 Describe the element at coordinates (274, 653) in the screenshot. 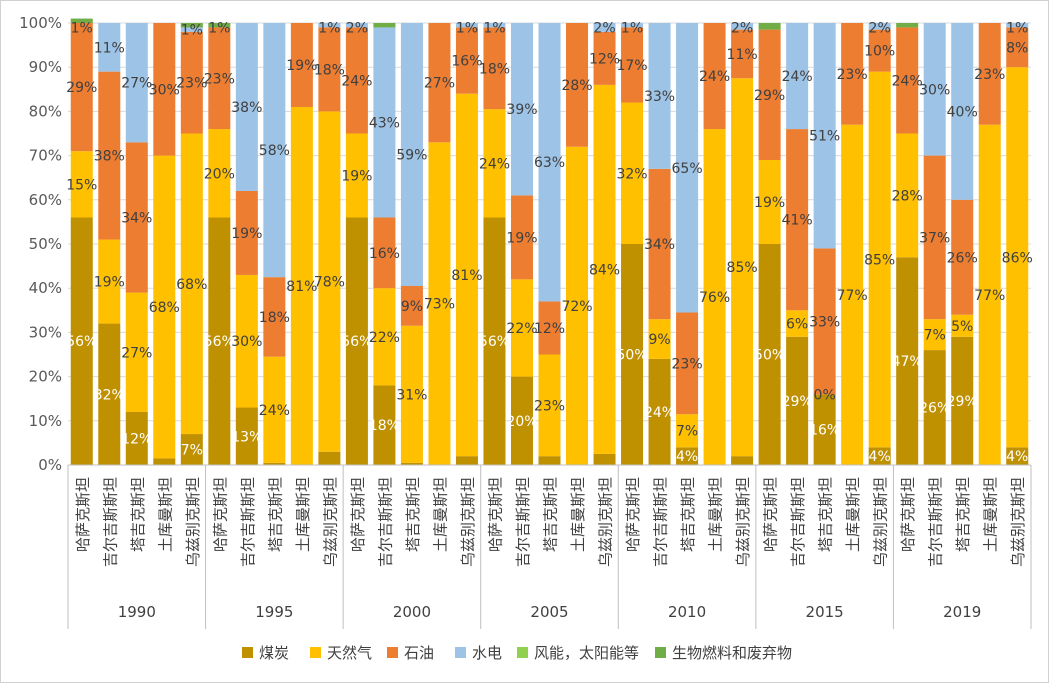

I see `legend-label: 煤炭` at that location.